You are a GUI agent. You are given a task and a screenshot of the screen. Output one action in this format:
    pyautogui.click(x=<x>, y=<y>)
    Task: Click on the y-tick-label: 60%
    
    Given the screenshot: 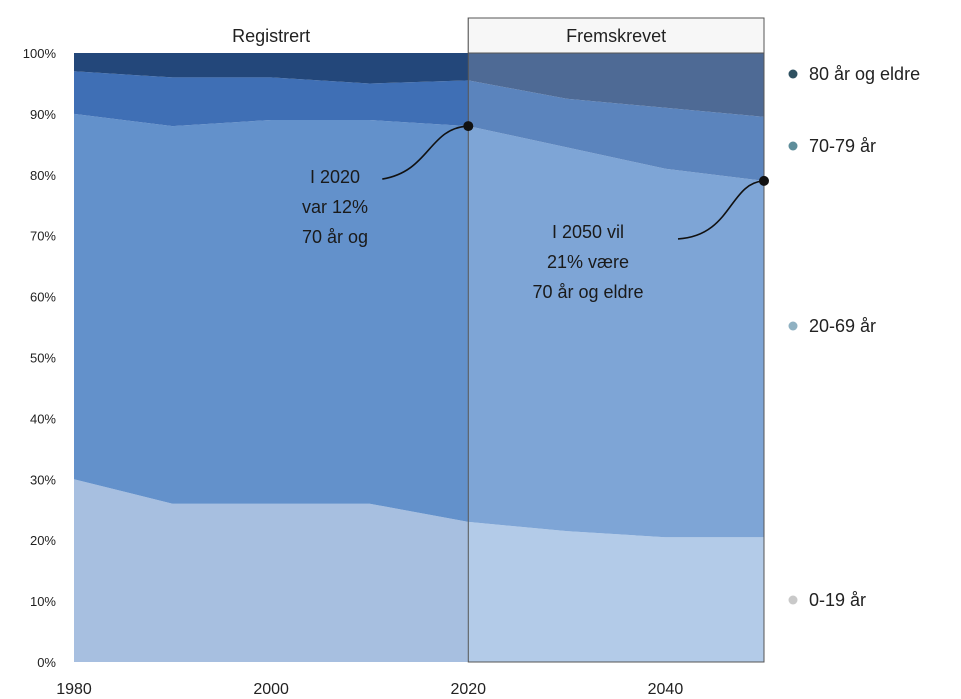 What is the action you would take?
    pyautogui.click(x=43, y=297)
    